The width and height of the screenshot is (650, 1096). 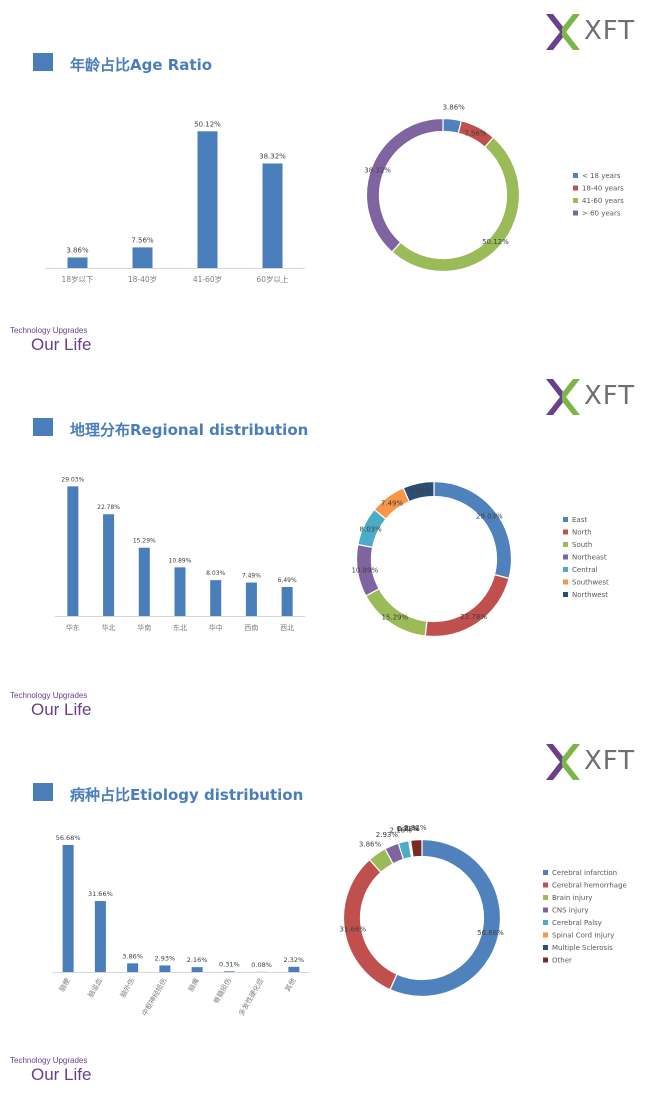 I want to click on slice-data-label: 15.29%, so click(x=394, y=618).